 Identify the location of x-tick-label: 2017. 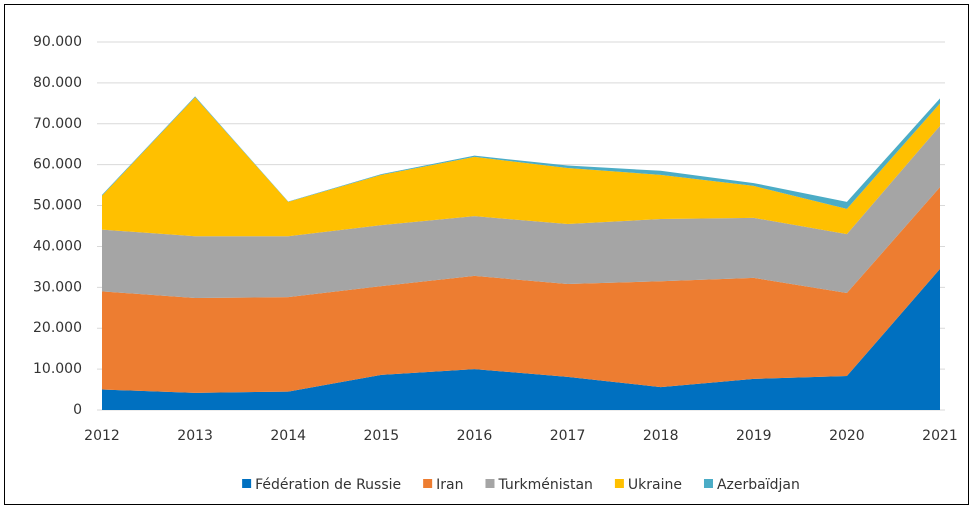
(568, 436).